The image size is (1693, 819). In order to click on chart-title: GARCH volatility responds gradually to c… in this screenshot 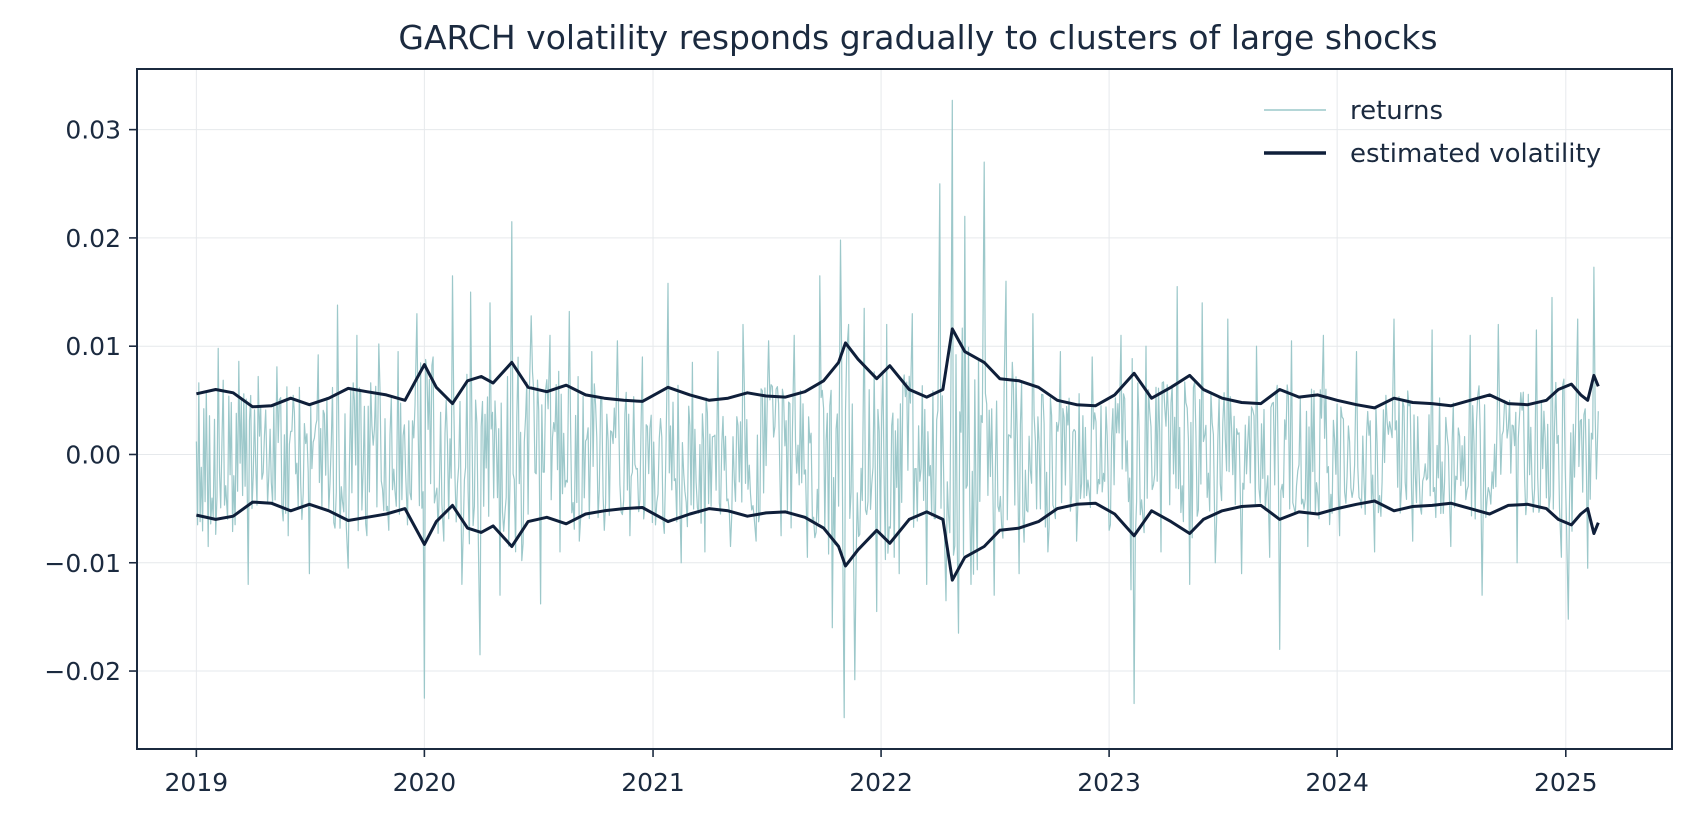, I will do `click(917, 37)`.